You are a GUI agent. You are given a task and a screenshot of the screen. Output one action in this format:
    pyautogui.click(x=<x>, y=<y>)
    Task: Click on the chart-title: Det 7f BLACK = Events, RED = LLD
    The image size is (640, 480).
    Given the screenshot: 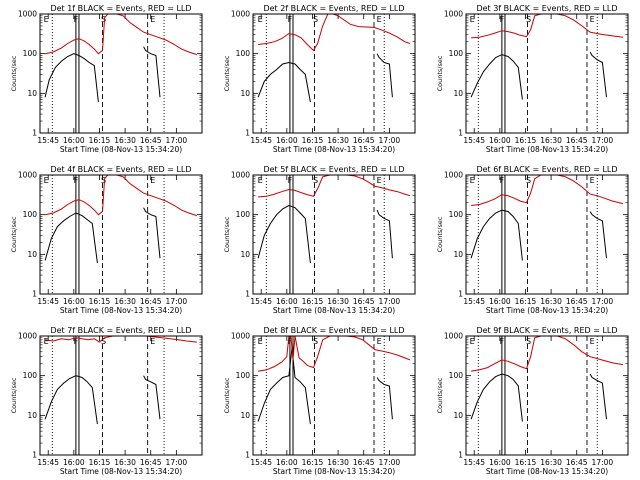 What is the action you would take?
    pyautogui.click(x=120, y=330)
    